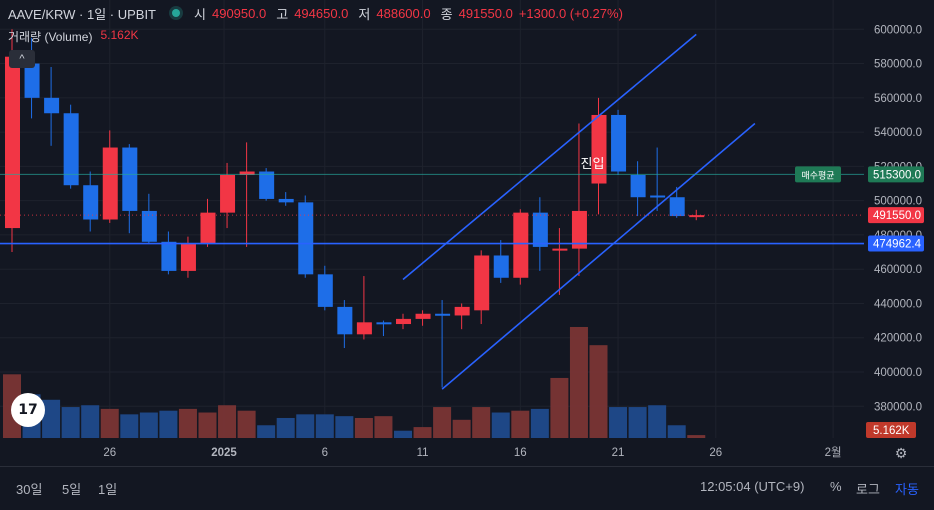  Describe the element at coordinates (176, 13) in the screenshot. I see `market-status-icon` at that location.